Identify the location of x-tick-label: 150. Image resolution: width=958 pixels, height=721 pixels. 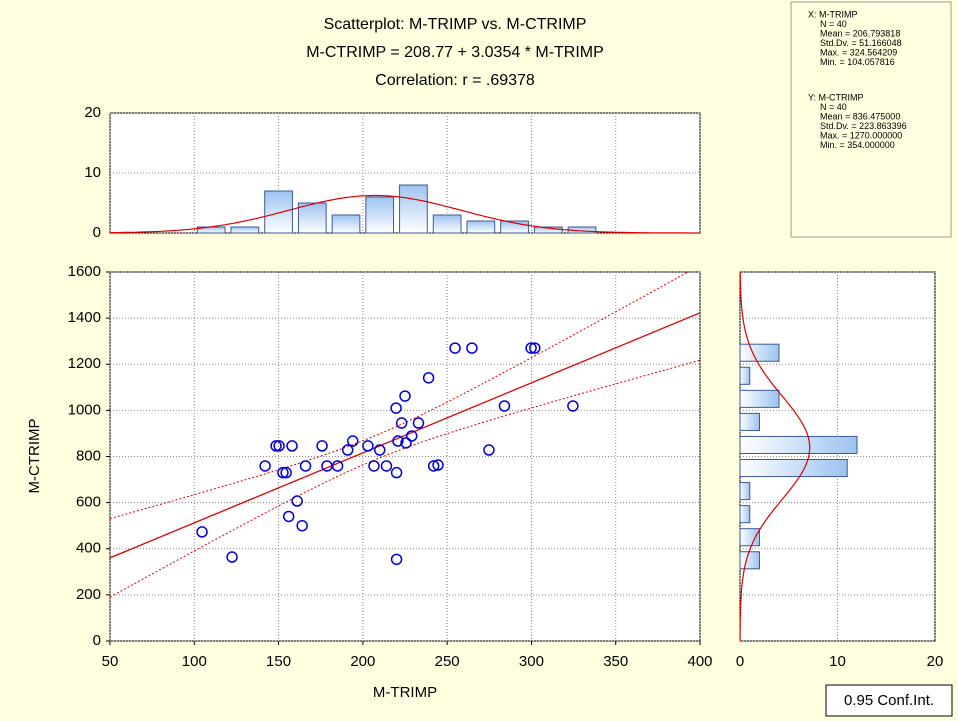
(278, 661).